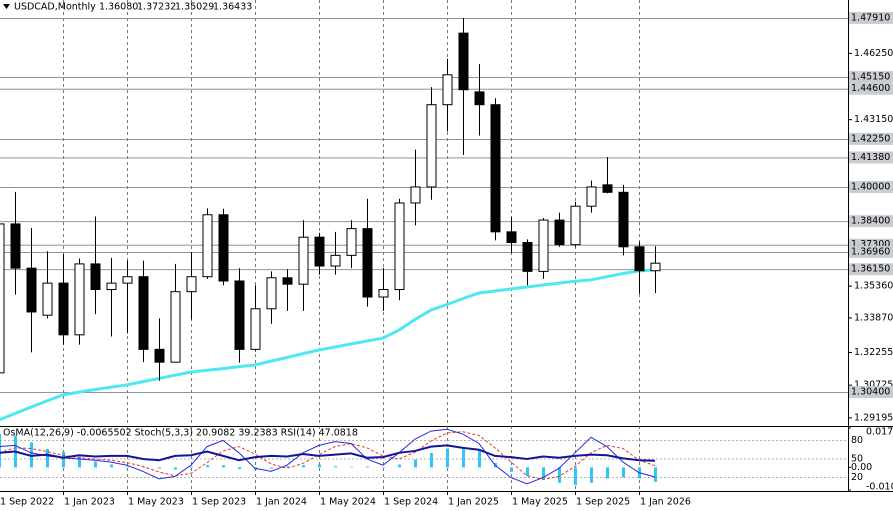 The image size is (893, 511). Describe the element at coordinates (473, 502) in the screenshot. I see `x-tick-label: 1 Jan 2025` at that location.